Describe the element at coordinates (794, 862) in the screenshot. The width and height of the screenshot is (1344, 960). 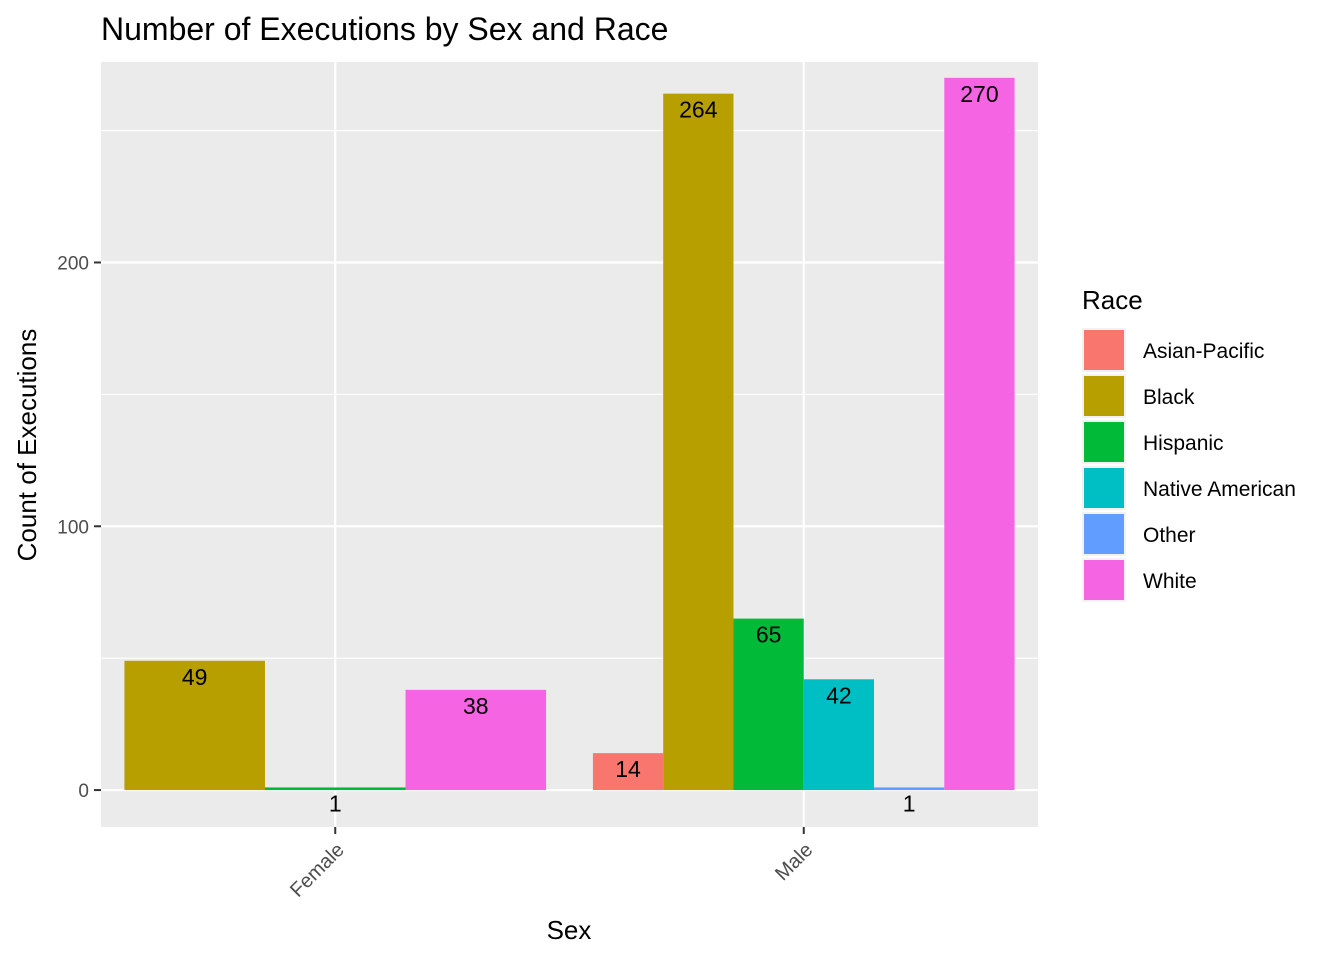
I see `x-tick-label-male: Male` at that location.